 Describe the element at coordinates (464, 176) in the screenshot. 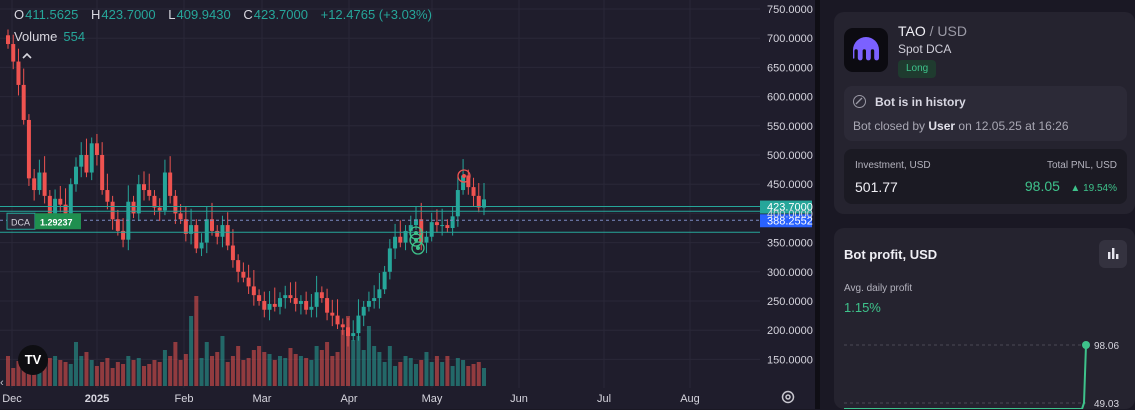

I see `sell-marker` at that location.